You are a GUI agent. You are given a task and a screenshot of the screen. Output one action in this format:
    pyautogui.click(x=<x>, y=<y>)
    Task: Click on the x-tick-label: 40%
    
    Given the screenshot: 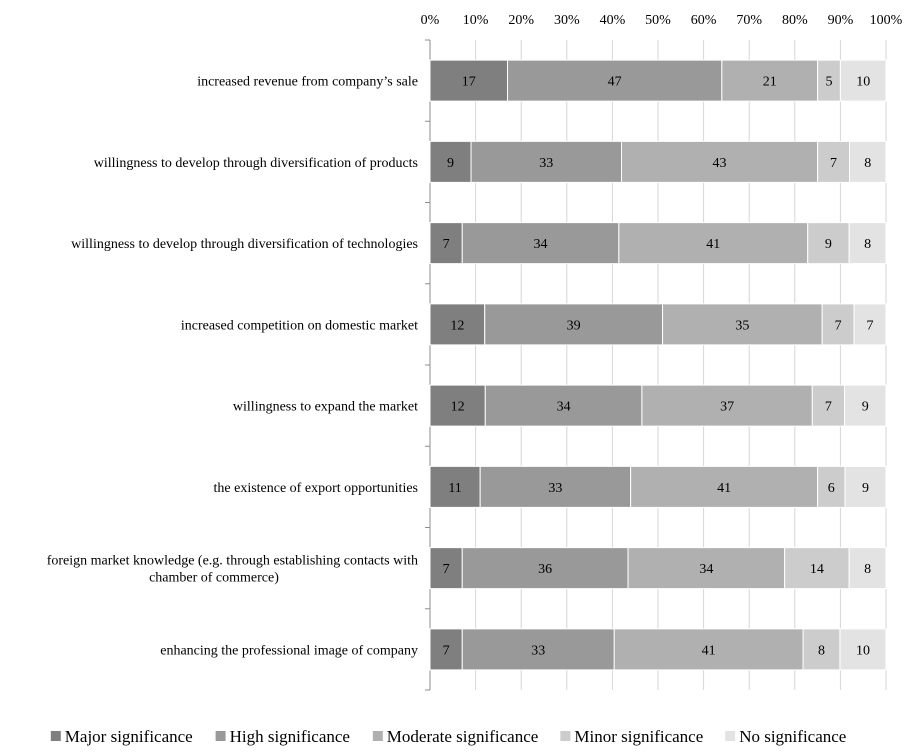 What is the action you would take?
    pyautogui.click(x=613, y=20)
    